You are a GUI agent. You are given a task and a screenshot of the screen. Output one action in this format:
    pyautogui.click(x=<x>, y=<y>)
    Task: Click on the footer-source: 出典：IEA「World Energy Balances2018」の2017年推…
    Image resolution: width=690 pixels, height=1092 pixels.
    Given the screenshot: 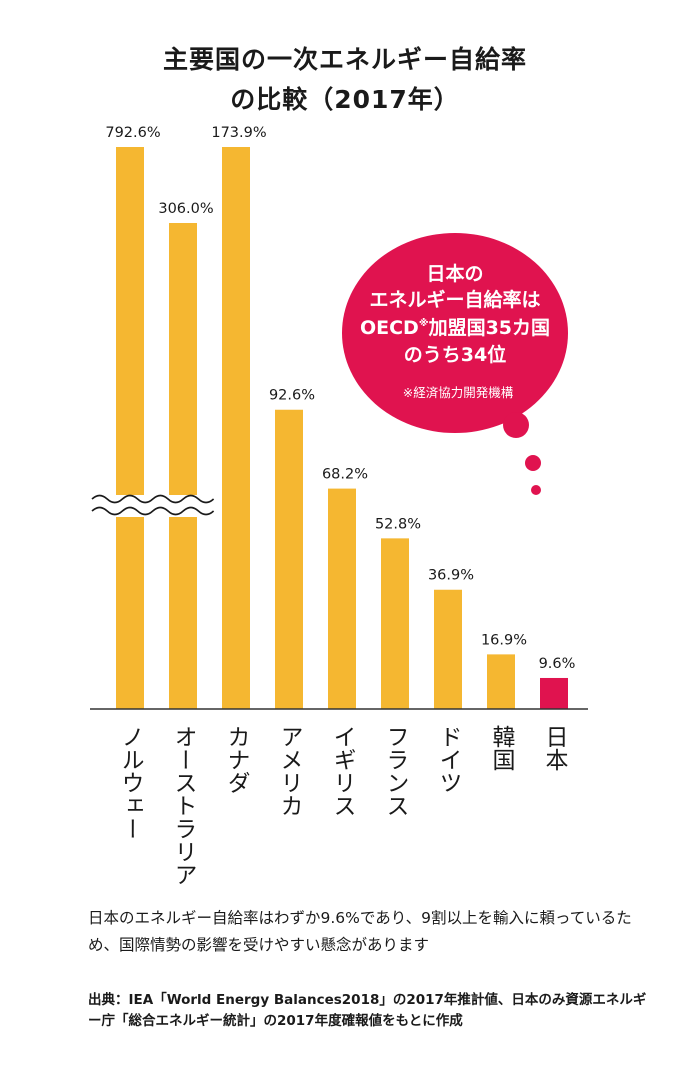 What is the action you would take?
    pyautogui.click(x=367, y=1010)
    